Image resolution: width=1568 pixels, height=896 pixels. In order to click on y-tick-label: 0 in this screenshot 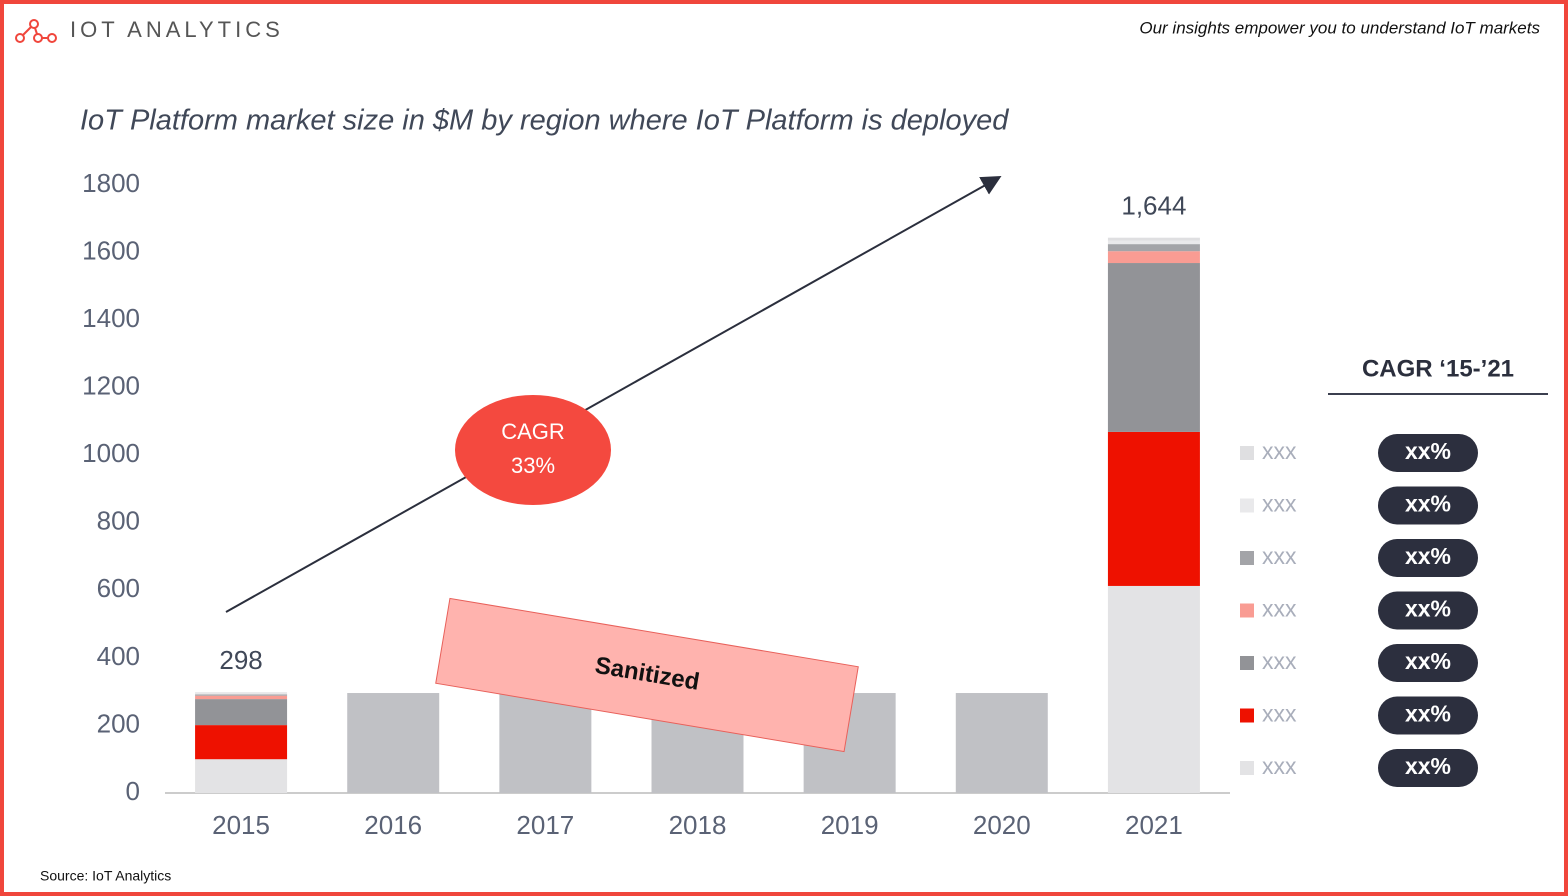, I will do `click(133, 791)`.